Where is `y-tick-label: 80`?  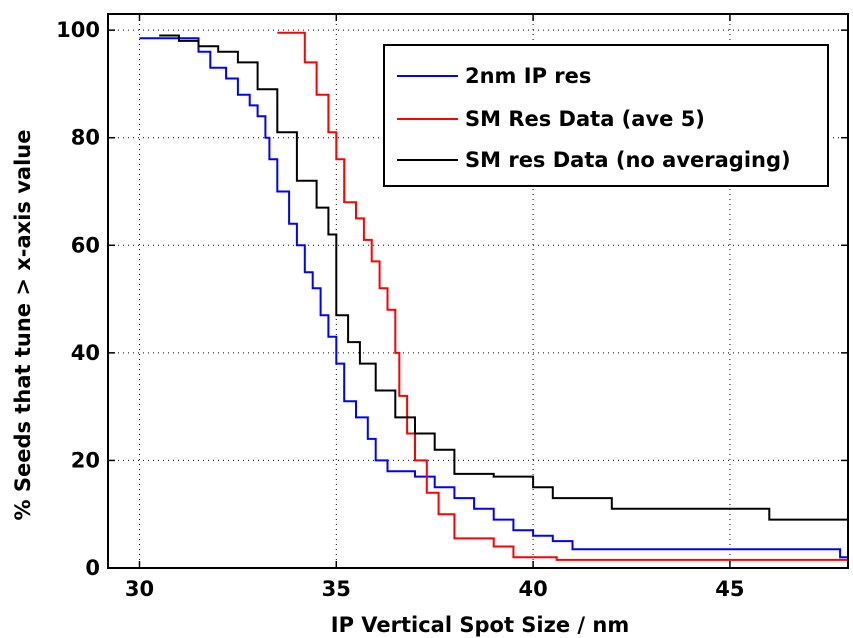 y-tick-label: 80 is located at coordinates (85, 138).